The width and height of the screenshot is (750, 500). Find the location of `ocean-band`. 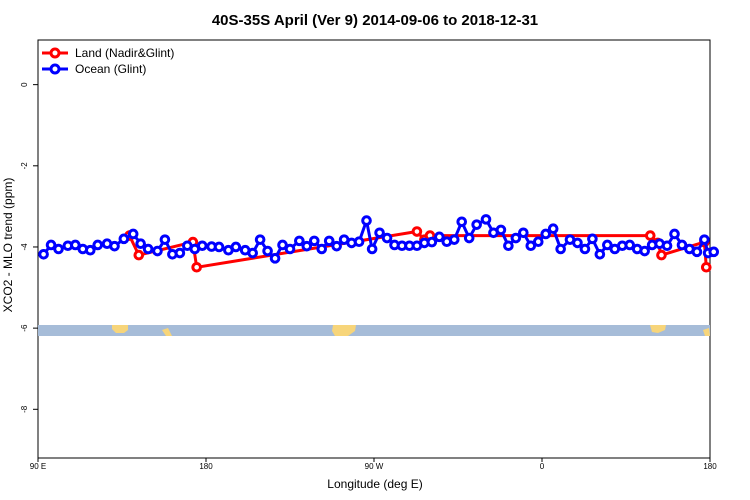

ocean-band is located at coordinates (374, 330).